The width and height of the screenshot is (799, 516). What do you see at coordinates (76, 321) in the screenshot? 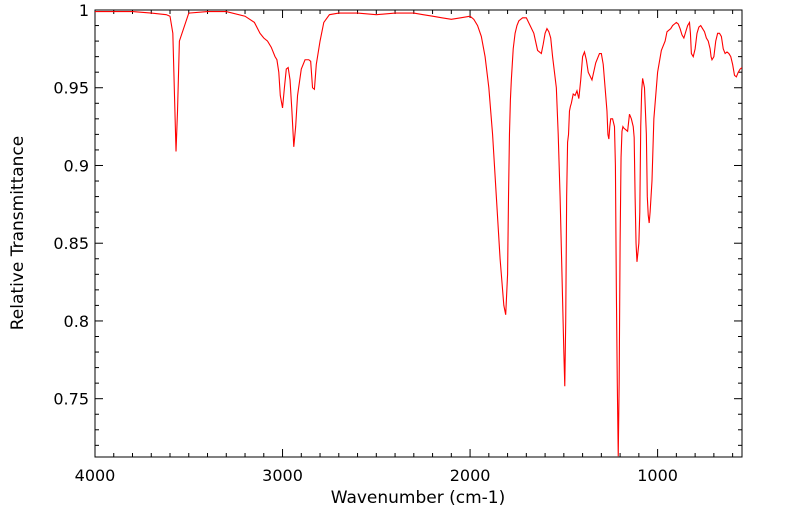
I see `y-tick-label: 0.8` at bounding box center [76, 321].